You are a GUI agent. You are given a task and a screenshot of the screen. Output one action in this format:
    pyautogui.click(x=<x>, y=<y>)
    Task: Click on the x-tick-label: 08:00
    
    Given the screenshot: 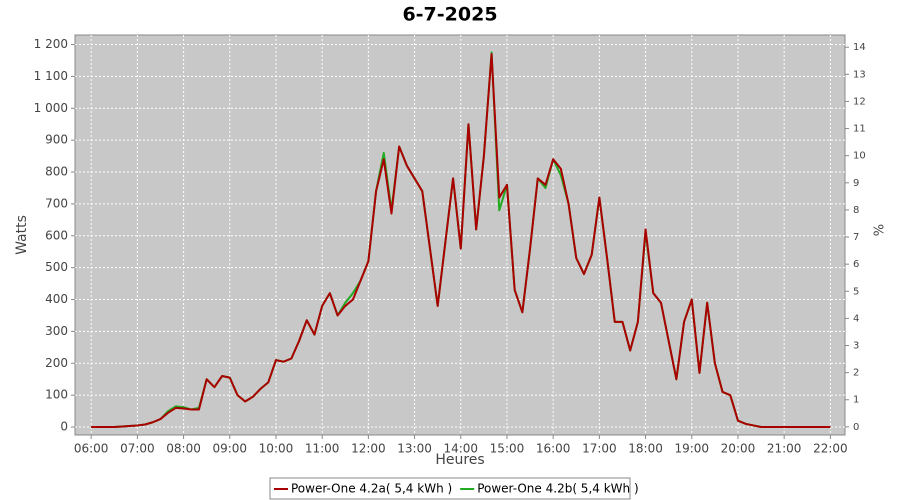 What is the action you would take?
    pyautogui.click(x=183, y=449)
    